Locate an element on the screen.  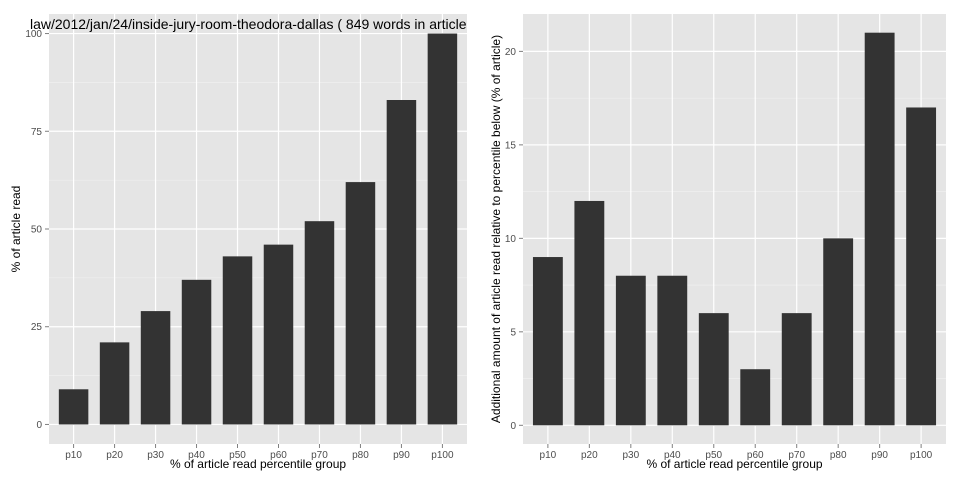
y-tick-label: 5 is located at coordinates (513, 332).